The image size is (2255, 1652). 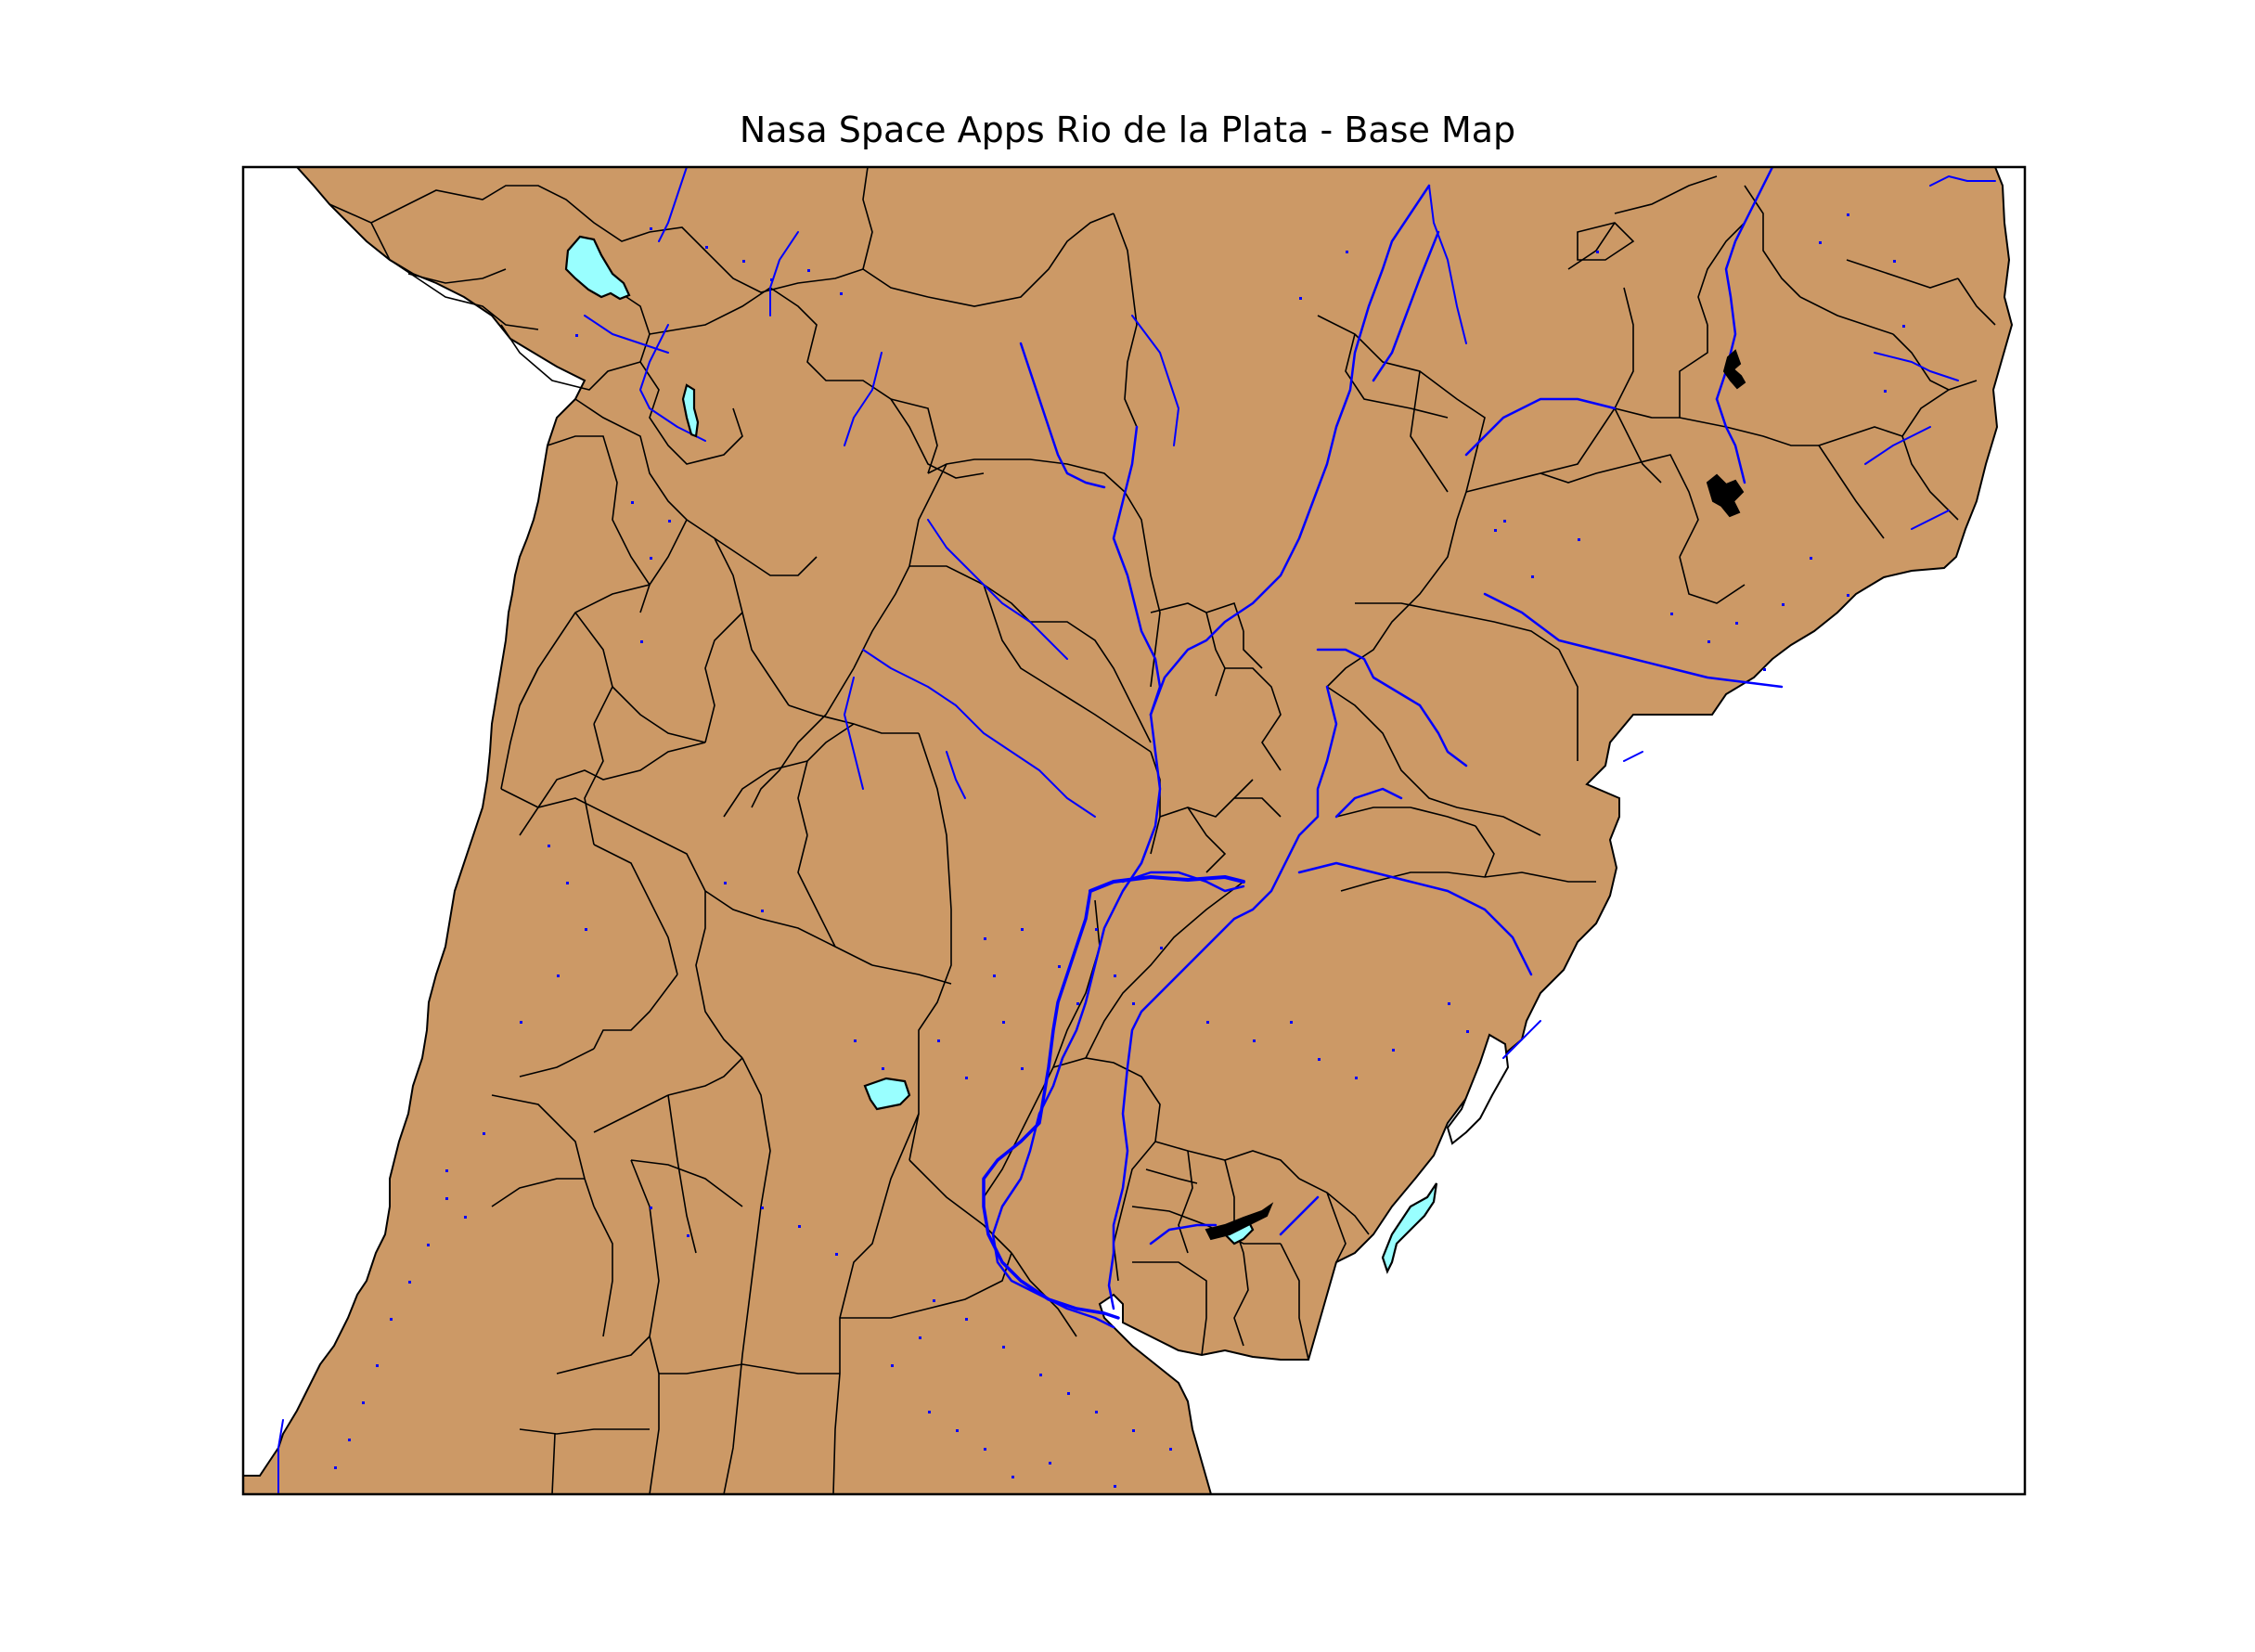 What do you see at coordinates (597, 268) in the screenshot?
I see `lake-titicaca` at bounding box center [597, 268].